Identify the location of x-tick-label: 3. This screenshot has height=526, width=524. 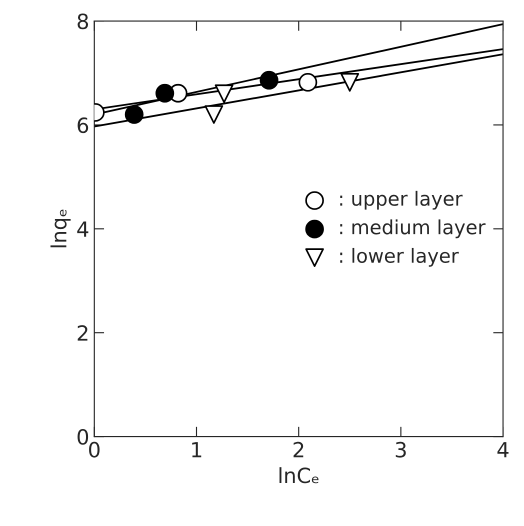
(401, 450).